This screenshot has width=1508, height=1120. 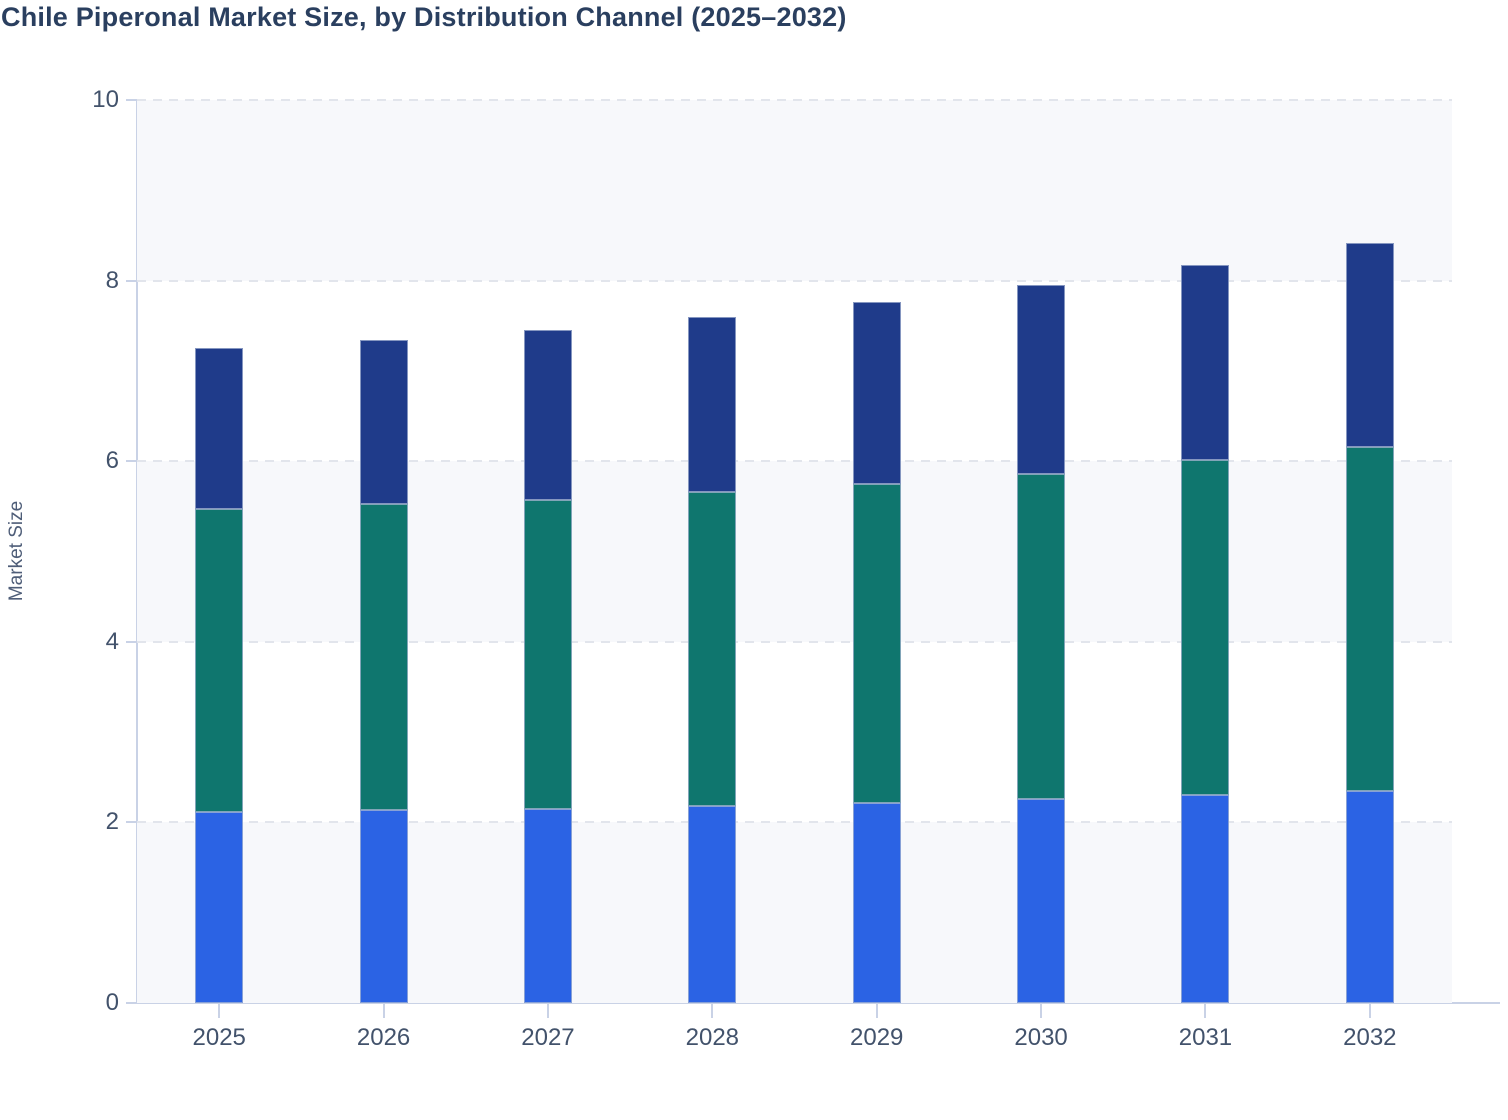 I want to click on bar-2027, so click(x=547, y=551).